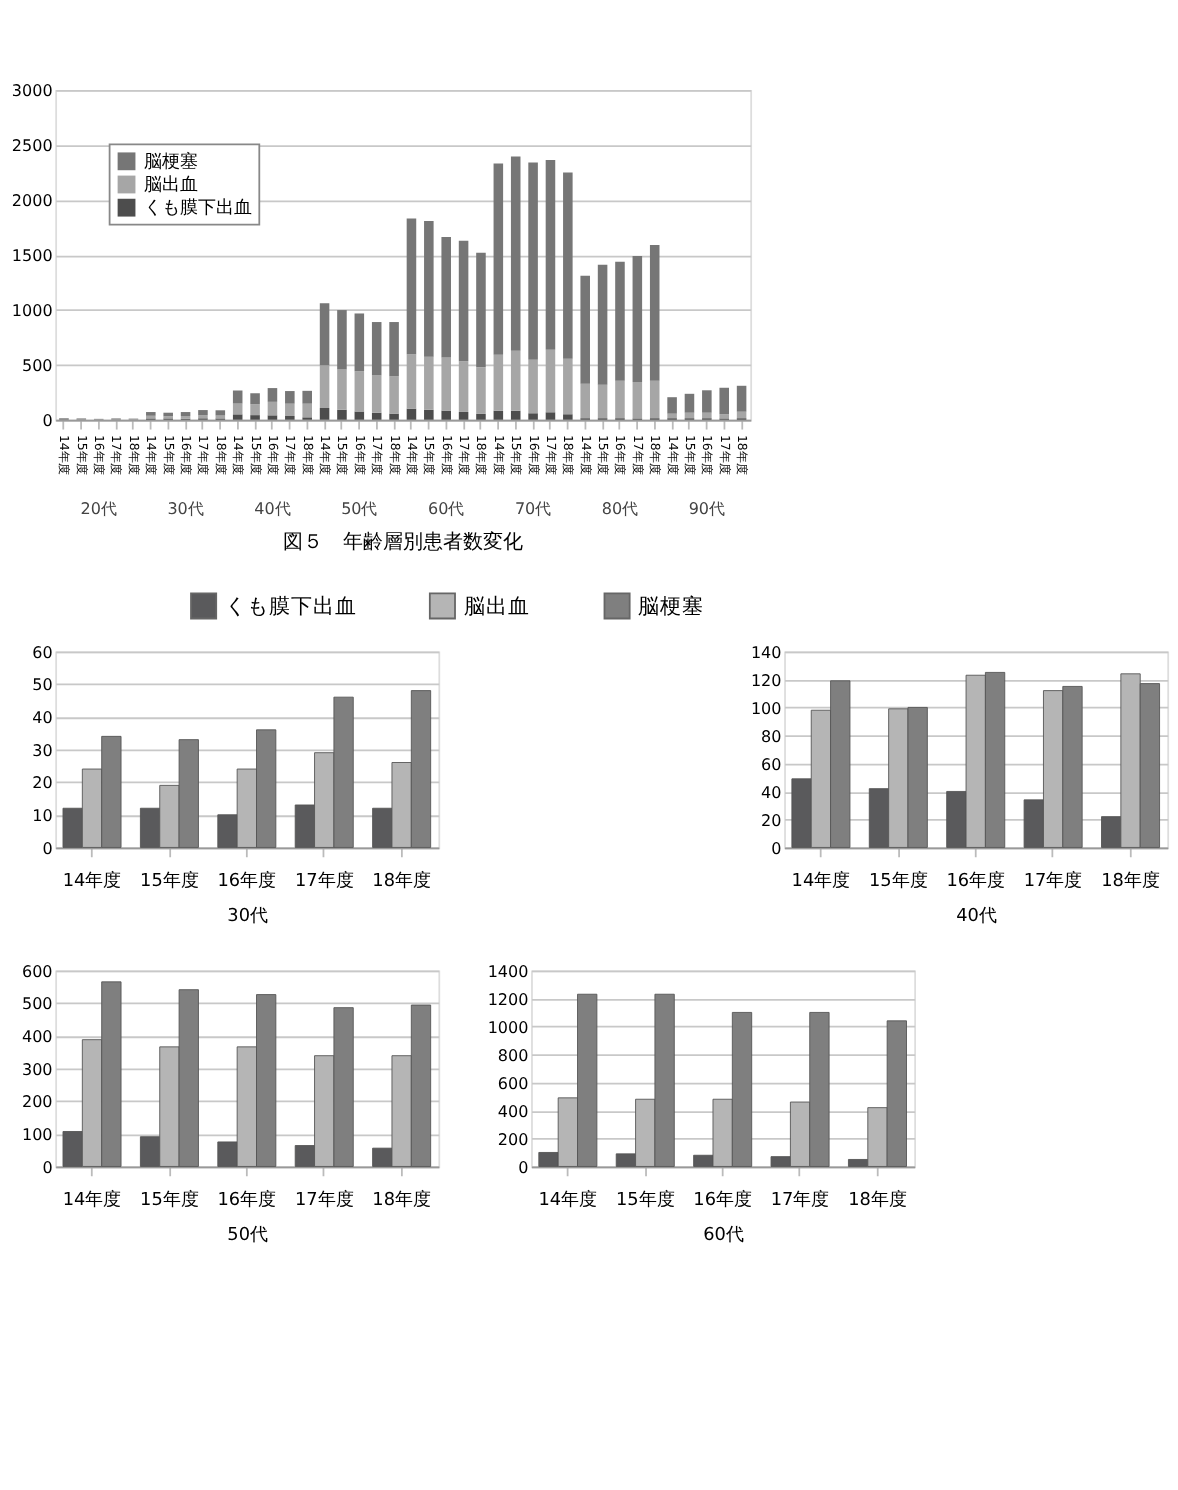 This screenshot has height=1490, width=1178. Describe the element at coordinates (508, 971) in the screenshot. I see `y-tick-label: 1400` at that location.